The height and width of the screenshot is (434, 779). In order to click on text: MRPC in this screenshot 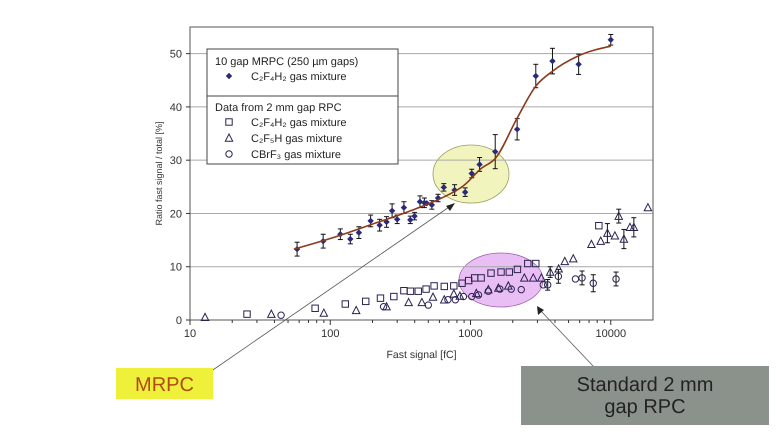, I will do `click(164, 385)`.